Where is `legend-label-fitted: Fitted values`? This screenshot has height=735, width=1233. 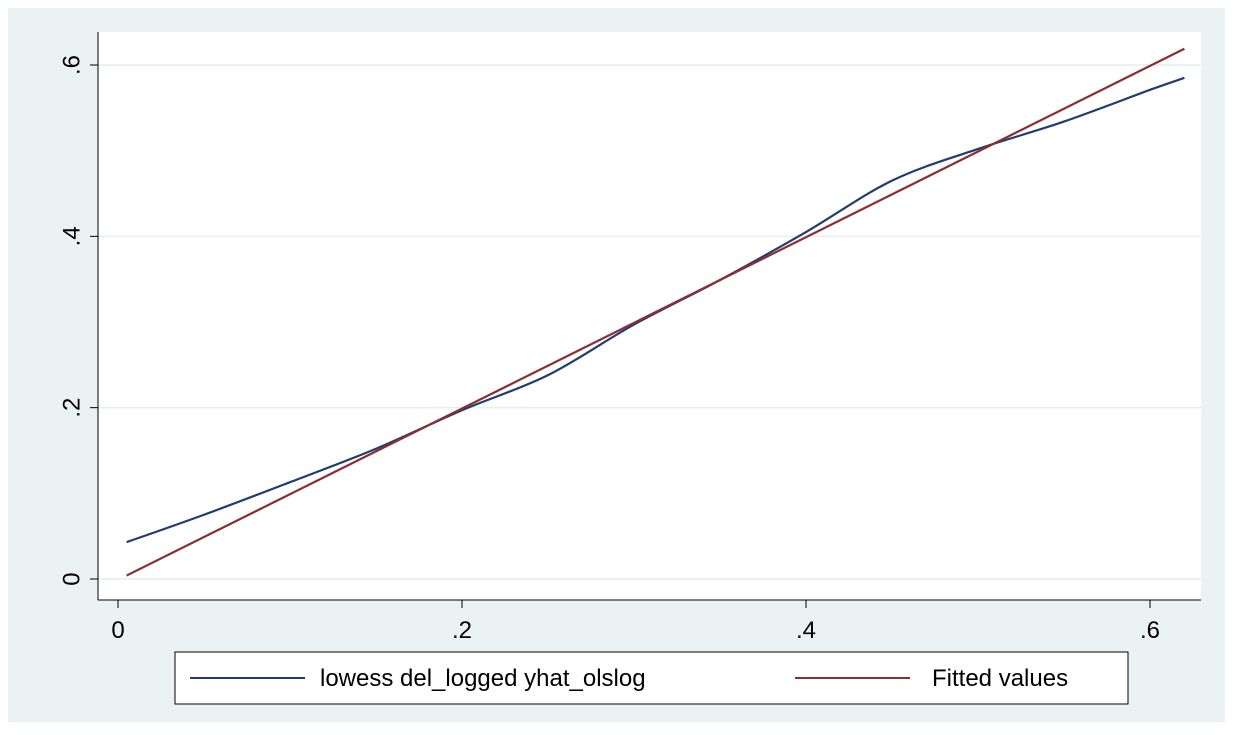
legend-label-fitted: Fitted values is located at coordinates (1000, 678).